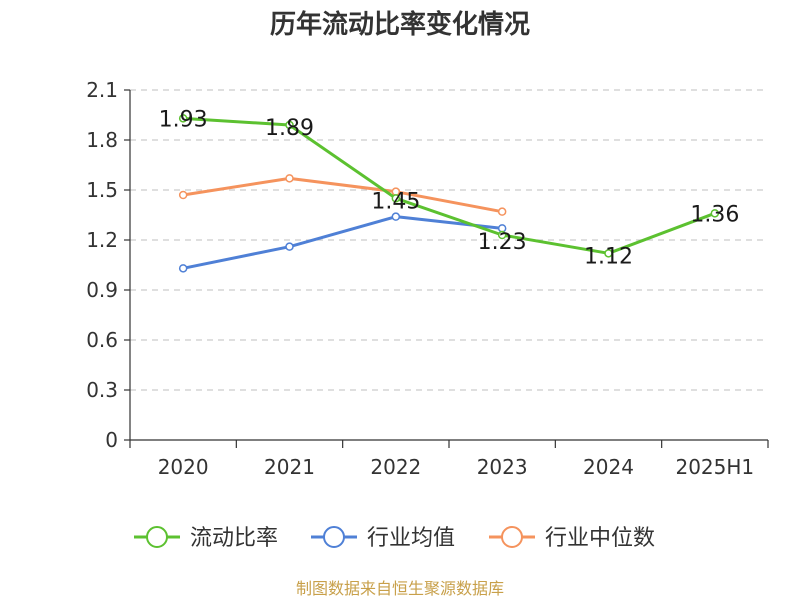  Describe the element at coordinates (289, 467) in the screenshot. I see `x-tick-label: 2021` at that location.